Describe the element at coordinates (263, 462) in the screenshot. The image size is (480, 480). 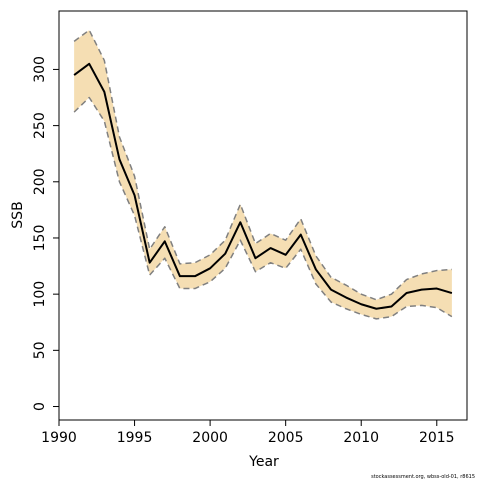
I see `x-axis-title: Year` at that location.